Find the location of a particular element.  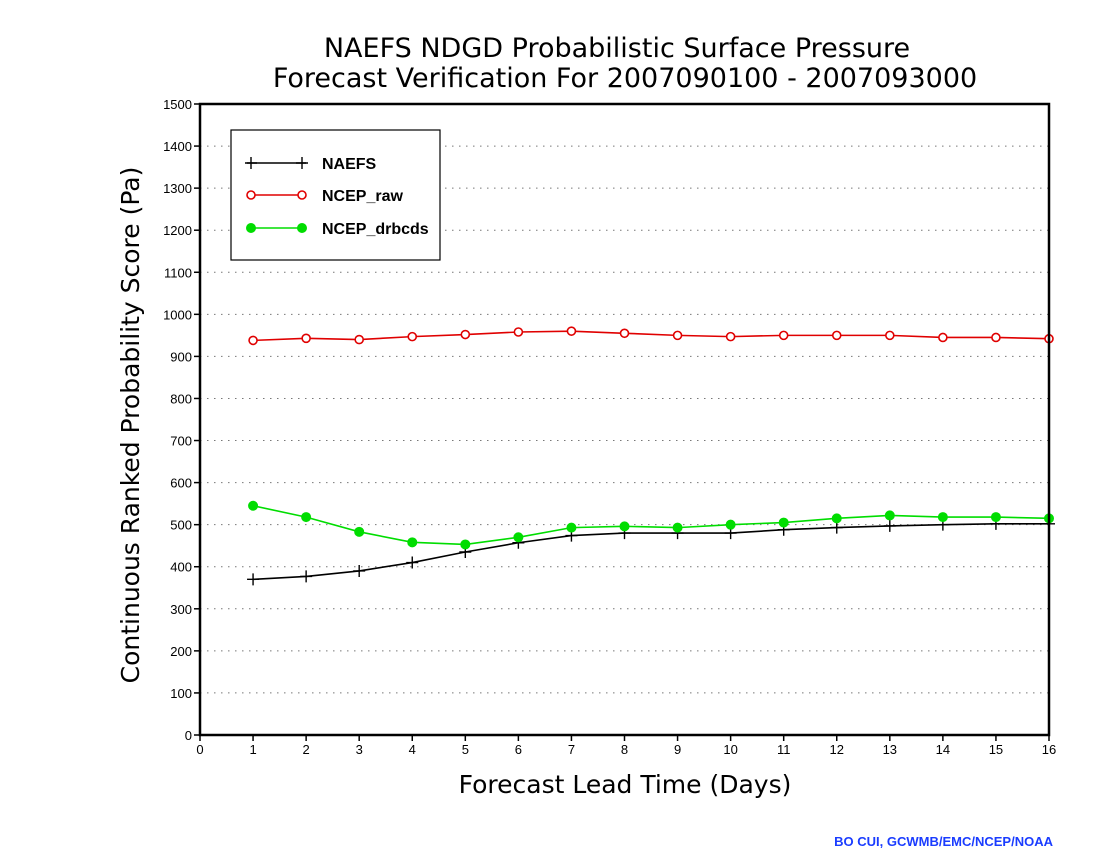

y-tick-label-400: 400 is located at coordinates (181, 567).